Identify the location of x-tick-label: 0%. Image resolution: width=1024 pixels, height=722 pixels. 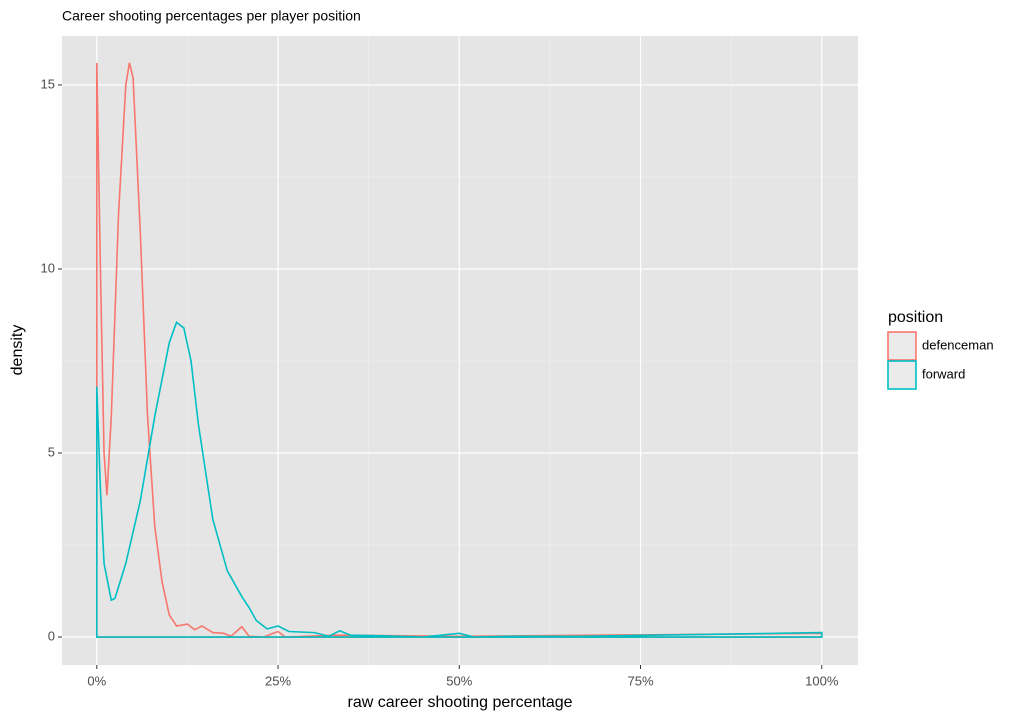
(96, 680).